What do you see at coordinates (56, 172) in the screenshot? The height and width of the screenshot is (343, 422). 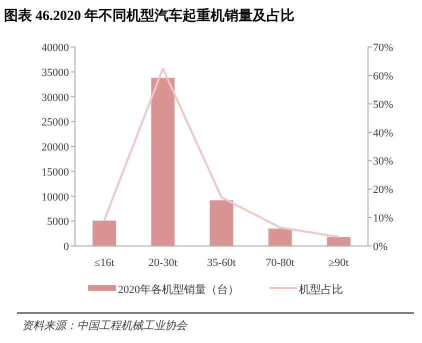 I see `y-tick-label: 15000` at bounding box center [56, 172].